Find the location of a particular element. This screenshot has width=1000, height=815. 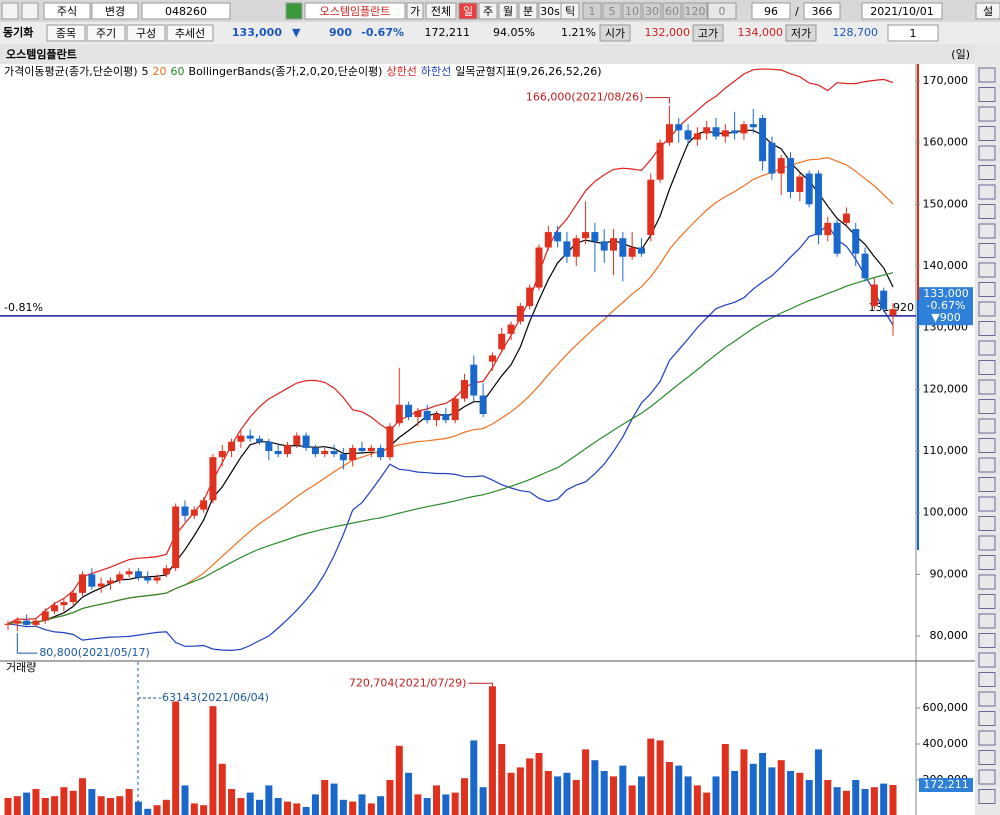

market: 주식 is located at coordinates (67, 11).